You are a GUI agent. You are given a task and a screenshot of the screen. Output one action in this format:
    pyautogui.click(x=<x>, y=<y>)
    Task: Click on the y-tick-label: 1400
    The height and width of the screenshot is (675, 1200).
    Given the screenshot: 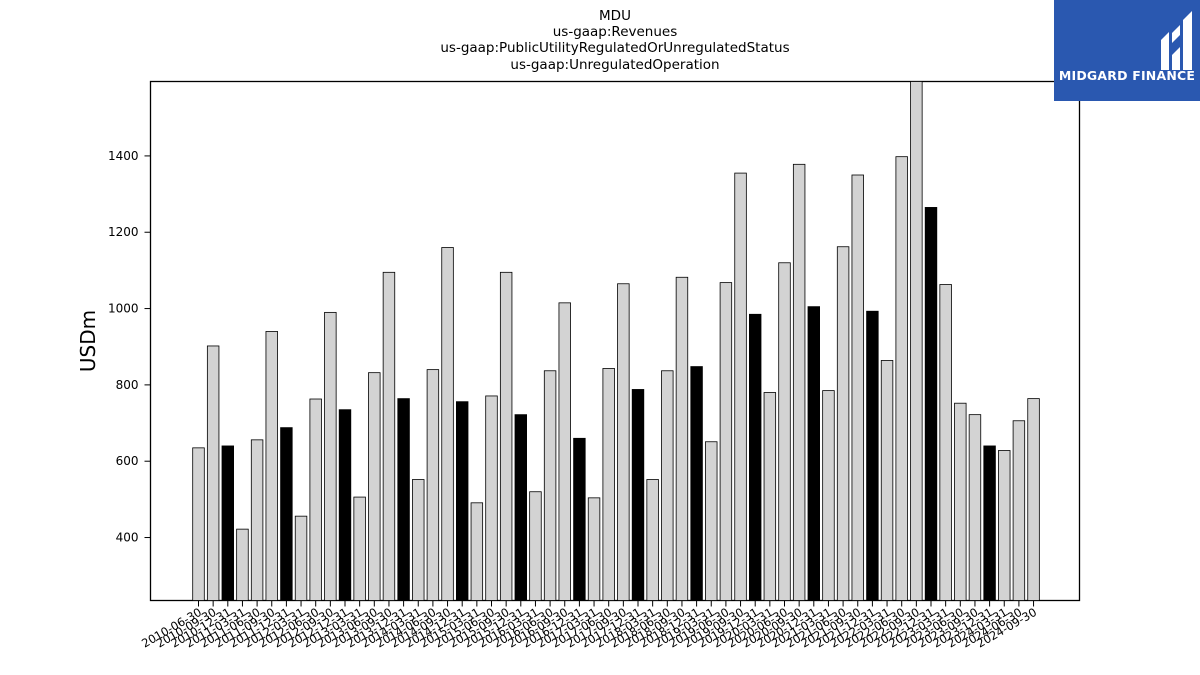 What is the action you would take?
    pyautogui.click(x=123, y=156)
    